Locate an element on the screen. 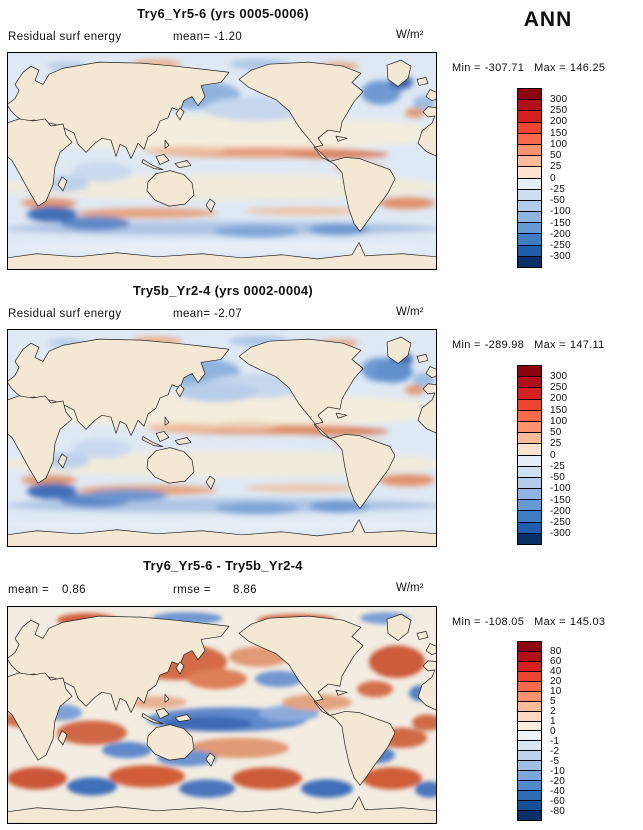  panel-3-minmax: Min = -108.05 Max = 145.03 is located at coordinates (530, 622).